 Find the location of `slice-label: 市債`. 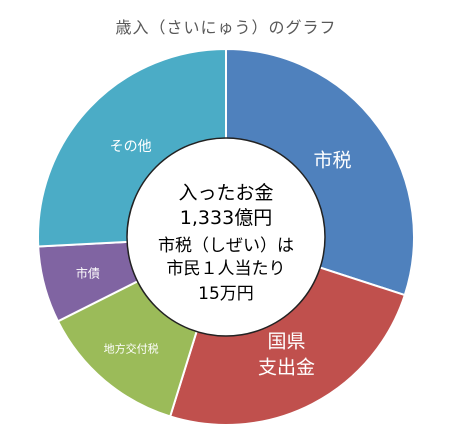

slice-label: 市債 is located at coordinates (88, 273).